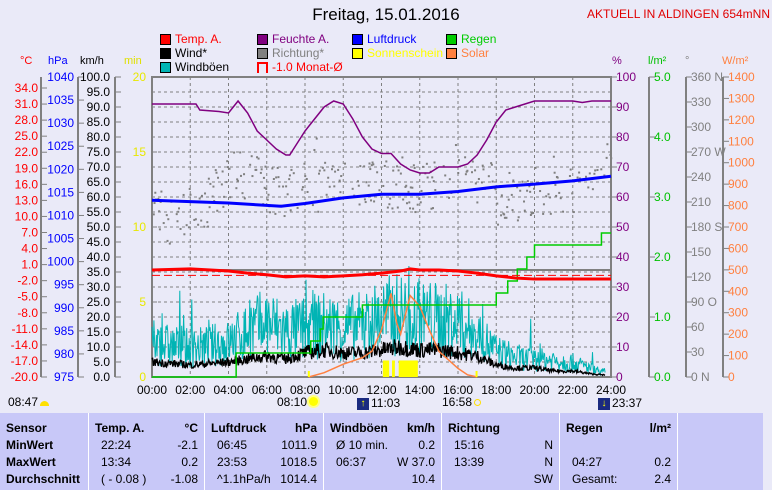 The image size is (772, 490). What do you see at coordinates (381, 136) in the screenshot?
I see `series-feuchte-a` at bounding box center [381, 136].